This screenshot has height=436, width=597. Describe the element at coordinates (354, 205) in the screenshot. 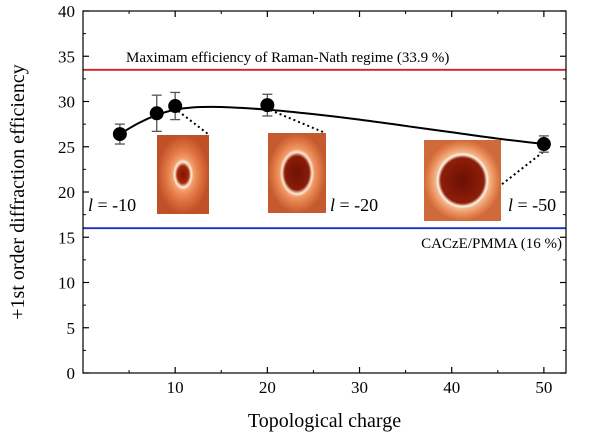

I see `inset-label: l = -20` at that location.